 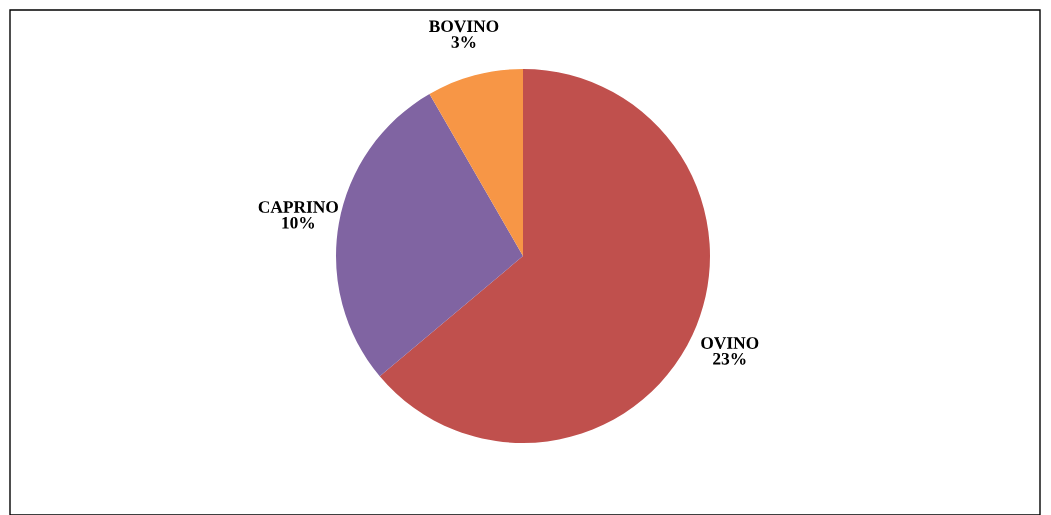 I want to click on slice-label: CAPRINO, so click(x=298, y=207).